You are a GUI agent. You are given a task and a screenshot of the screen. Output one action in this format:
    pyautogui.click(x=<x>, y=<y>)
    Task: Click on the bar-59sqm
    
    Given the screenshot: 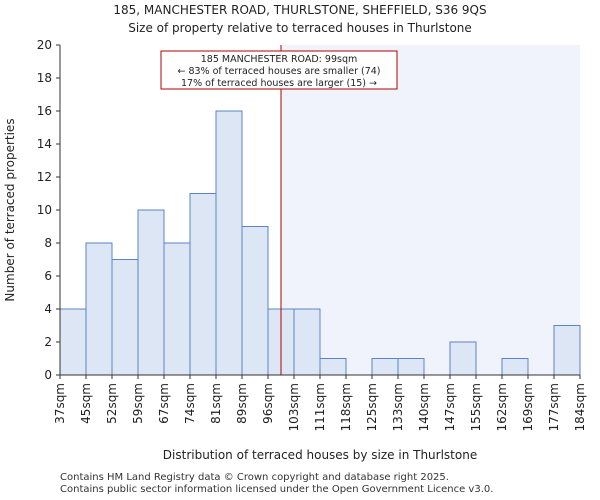 What is the action you would take?
    pyautogui.click(x=151, y=292)
    